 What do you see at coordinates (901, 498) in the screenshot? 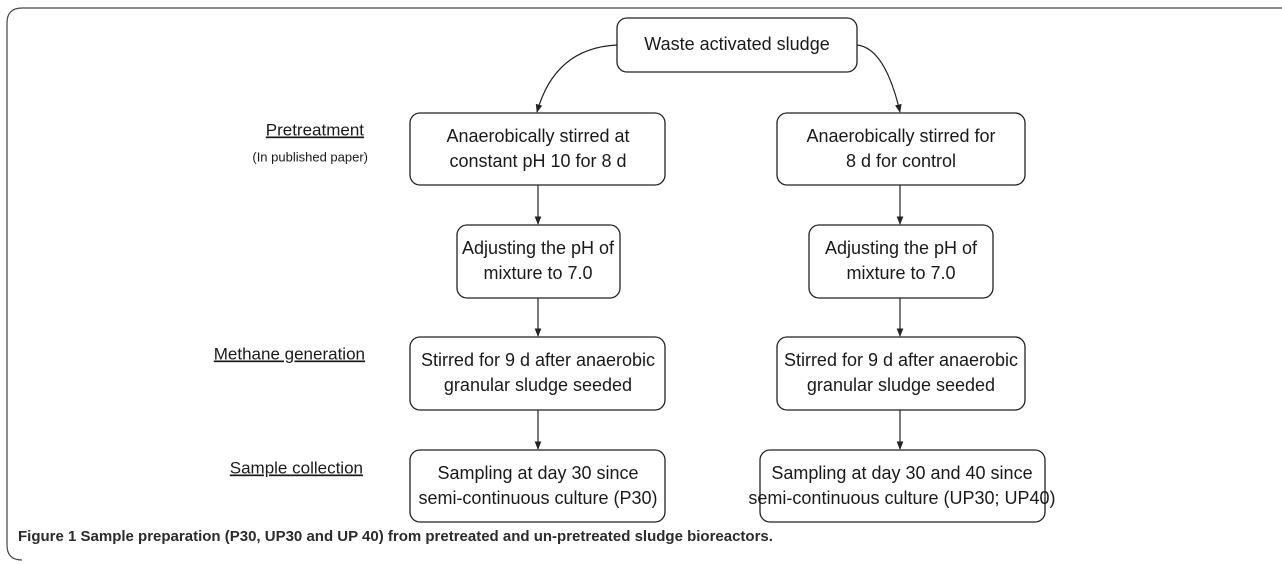
I see `node-text: semi-continuous culture (UP30; UP40)` at bounding box center [901, 498].